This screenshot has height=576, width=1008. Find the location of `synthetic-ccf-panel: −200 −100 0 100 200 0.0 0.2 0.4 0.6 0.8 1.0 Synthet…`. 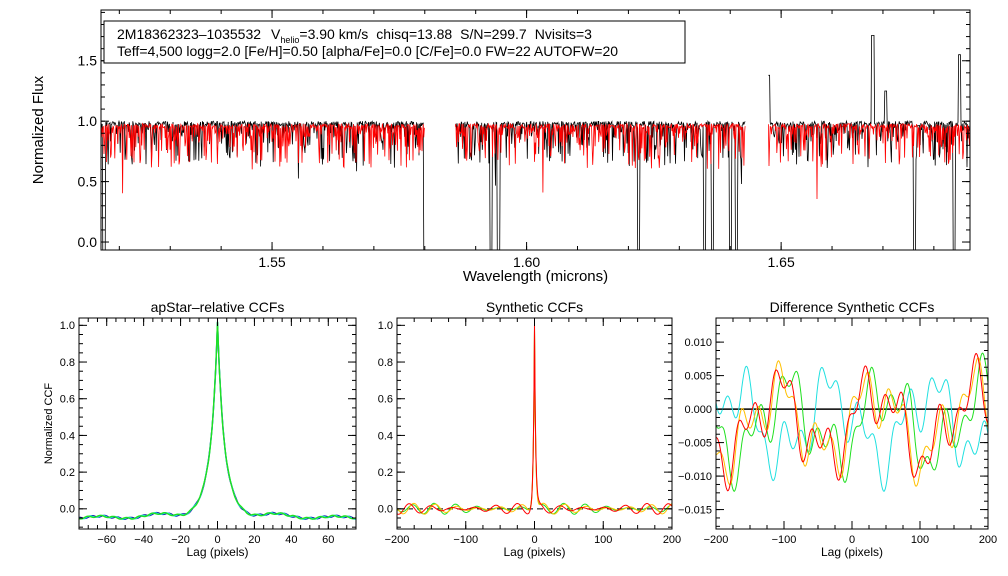

synthetic-ccf-panel: −200 −100 0 100 200 0.0 0.2 0.4 0.6 0.8 1.0 Synthet… is located at coordinates (529, 429).